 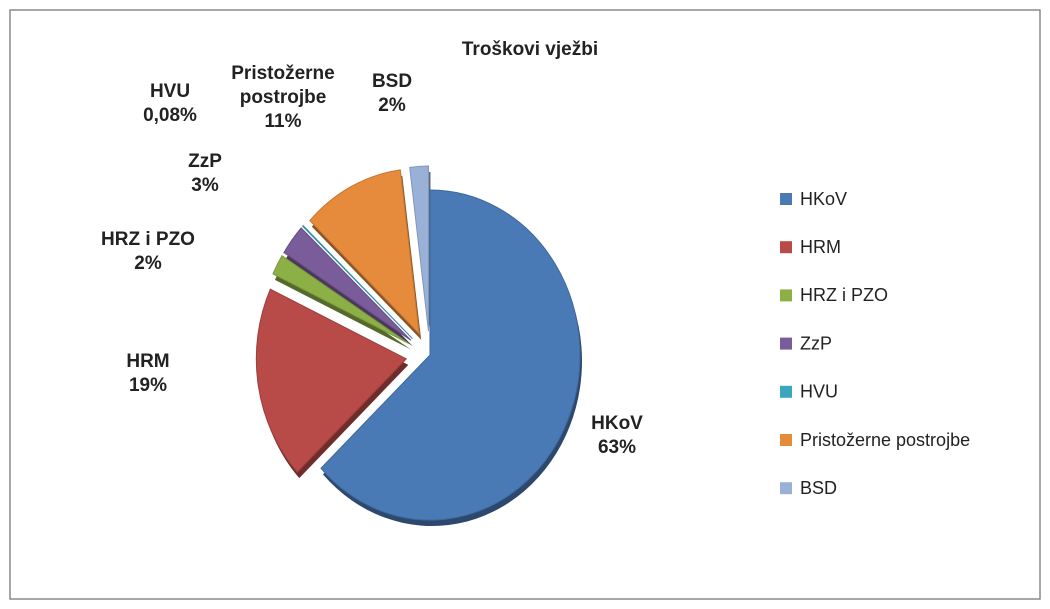 I want to click on data-label-value: 63%, so click(x=617, y=447).